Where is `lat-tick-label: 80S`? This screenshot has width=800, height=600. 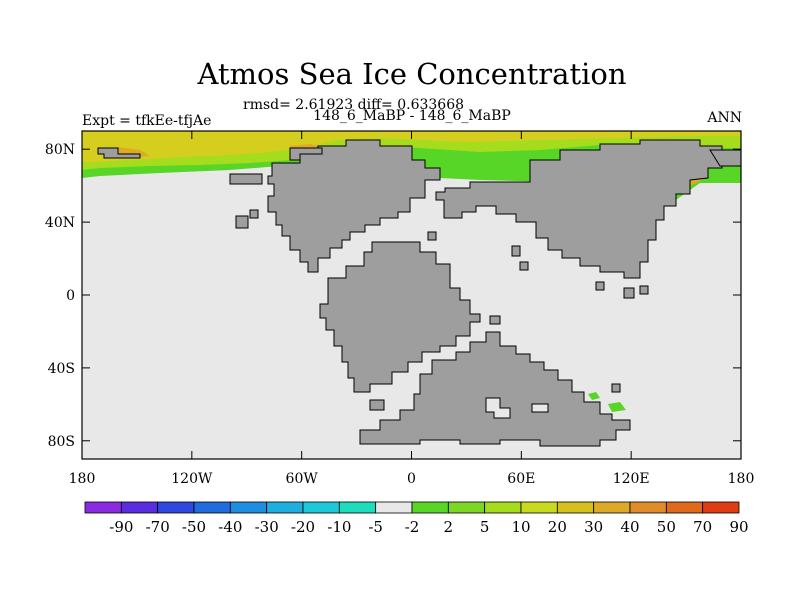 lat-tick-label: 80S is located at coordinates (61, 442).